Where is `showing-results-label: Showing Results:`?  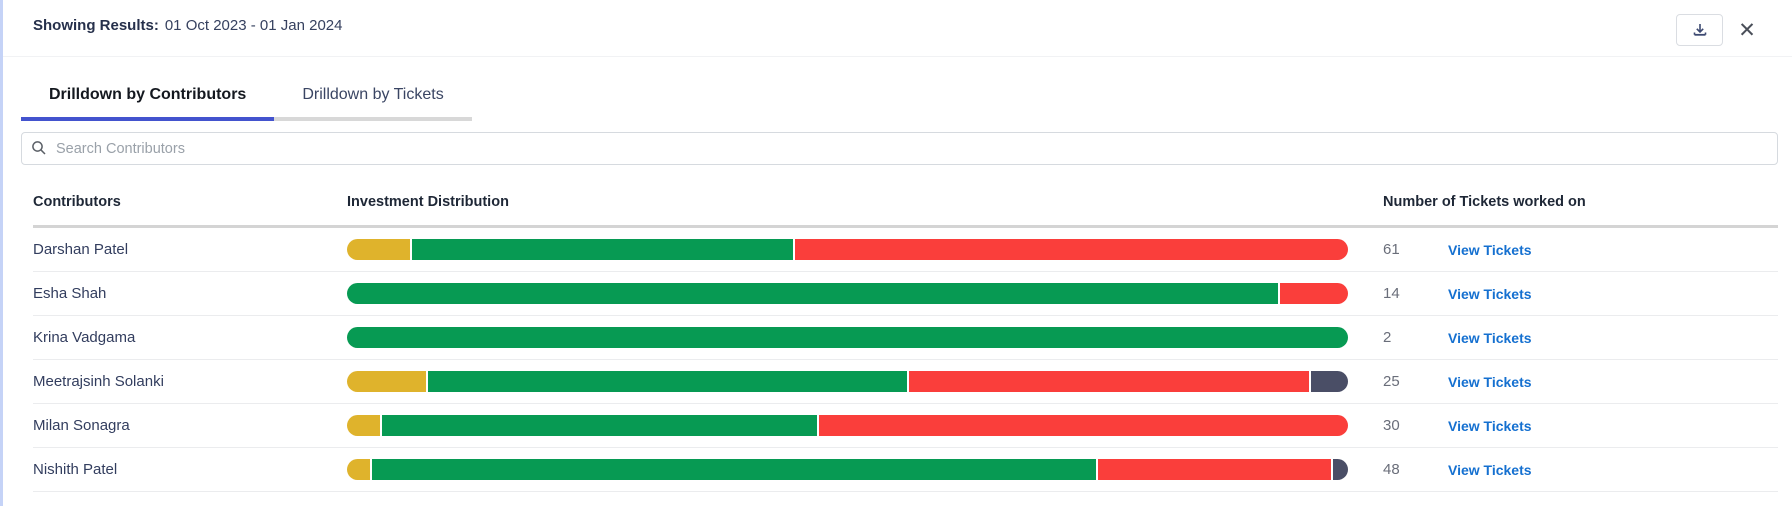
showing-results-label: Showing Results: is located at coordinates (96, 25).